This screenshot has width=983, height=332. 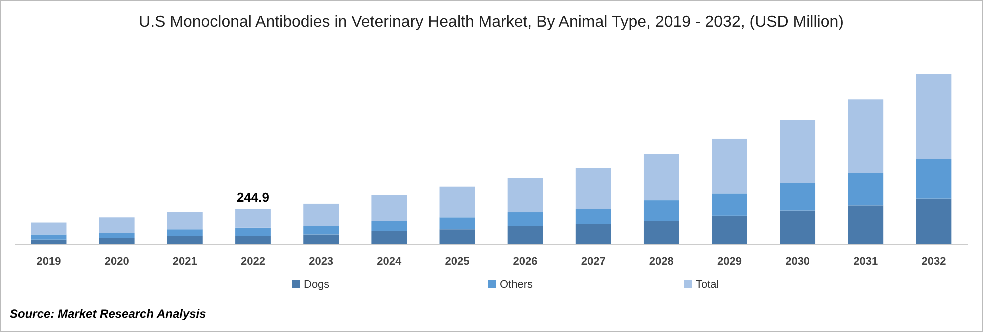 I want to click on x-tick-label: 2021, so click(x=185, y=262).